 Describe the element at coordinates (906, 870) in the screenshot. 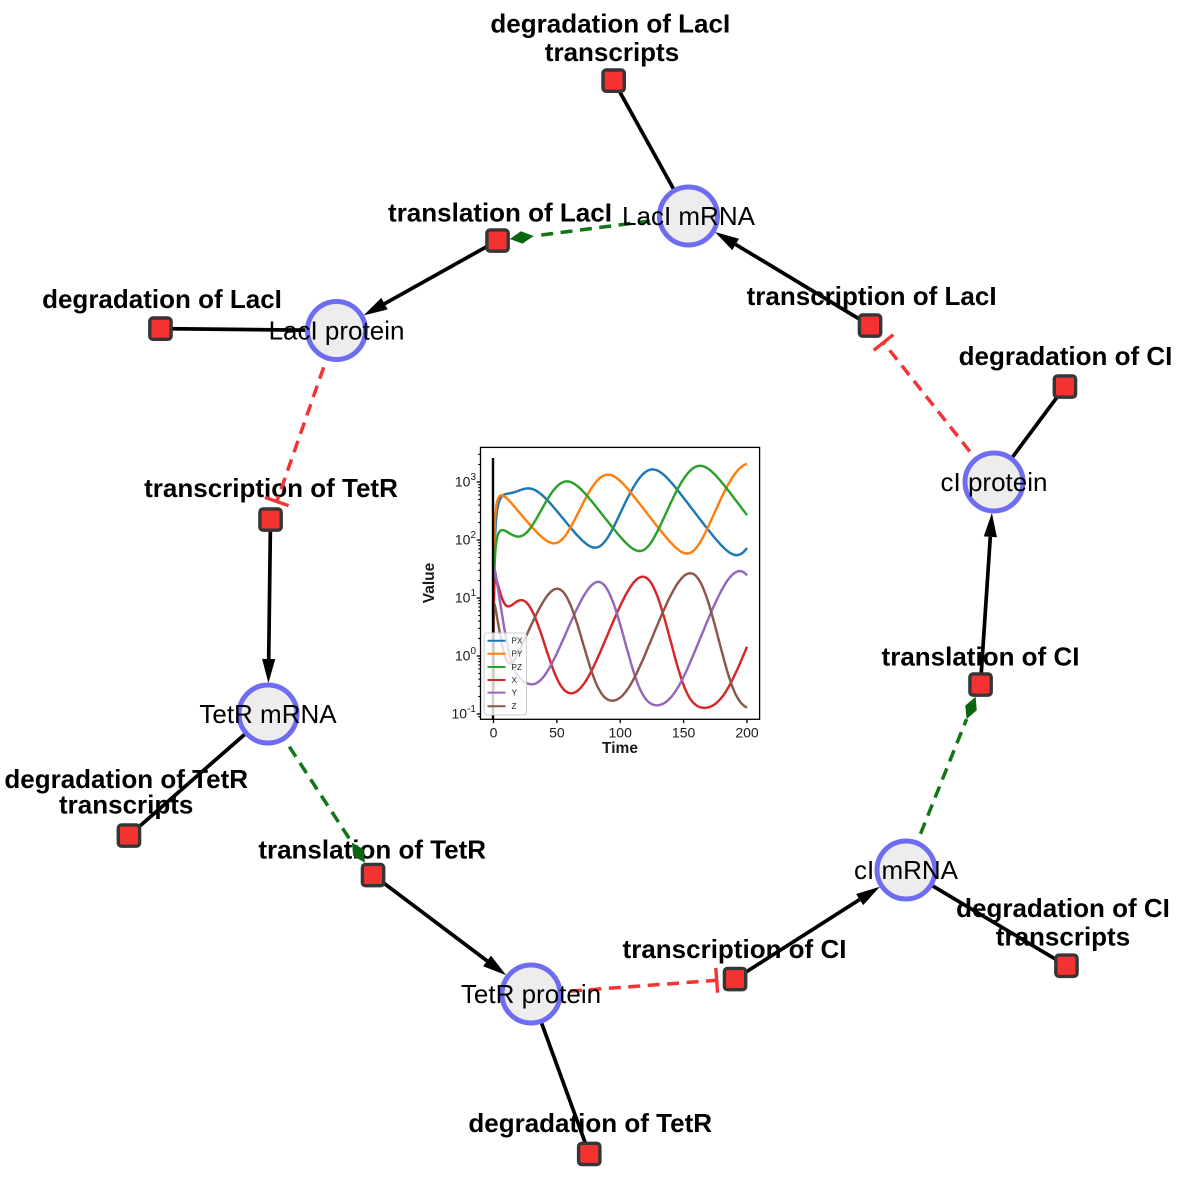

I see `svg-text: cI mRNA` at that location.